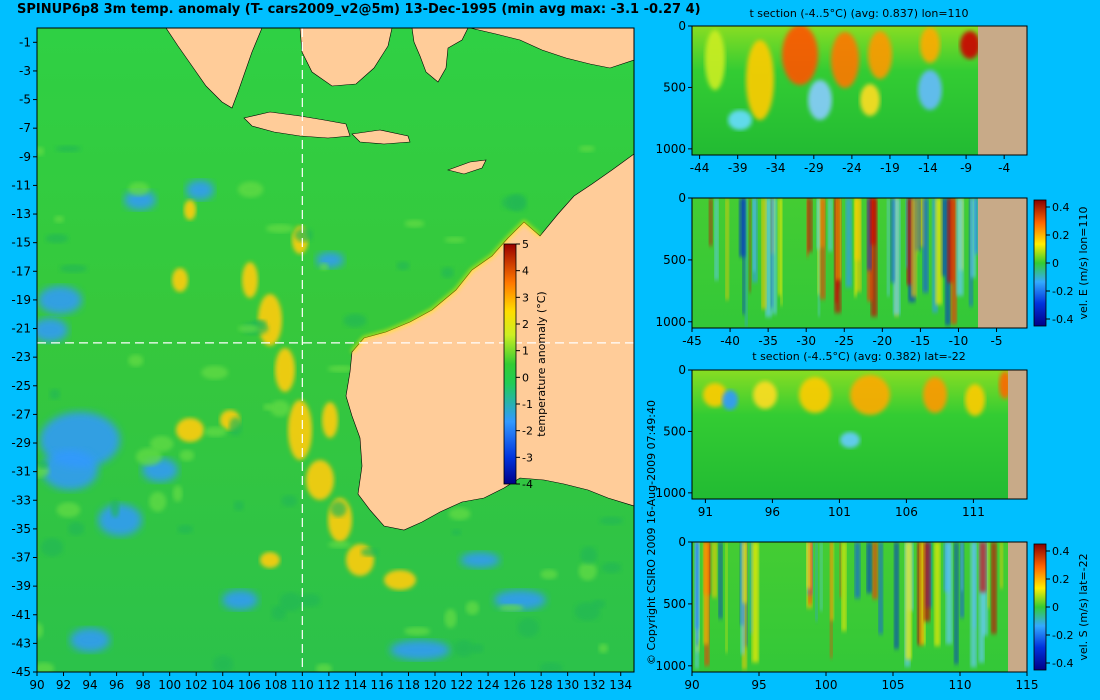 Image resolution: width=1100 pixels, height=700 pixels. What do you see at coordinates (1017, 607) in the screenshot?
I see `panel4-land` at bounding box center [1017, 607].